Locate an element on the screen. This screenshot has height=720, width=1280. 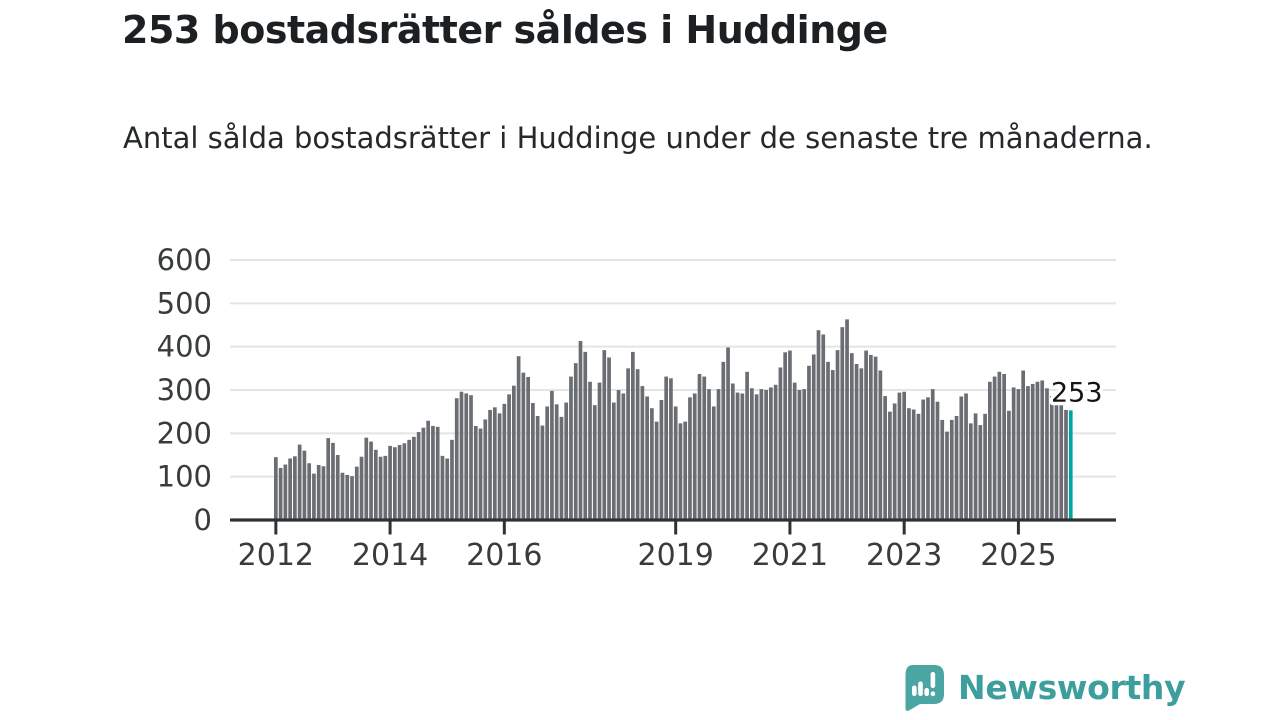
logo-exclamation-stem is located at coordinates (933, 680).